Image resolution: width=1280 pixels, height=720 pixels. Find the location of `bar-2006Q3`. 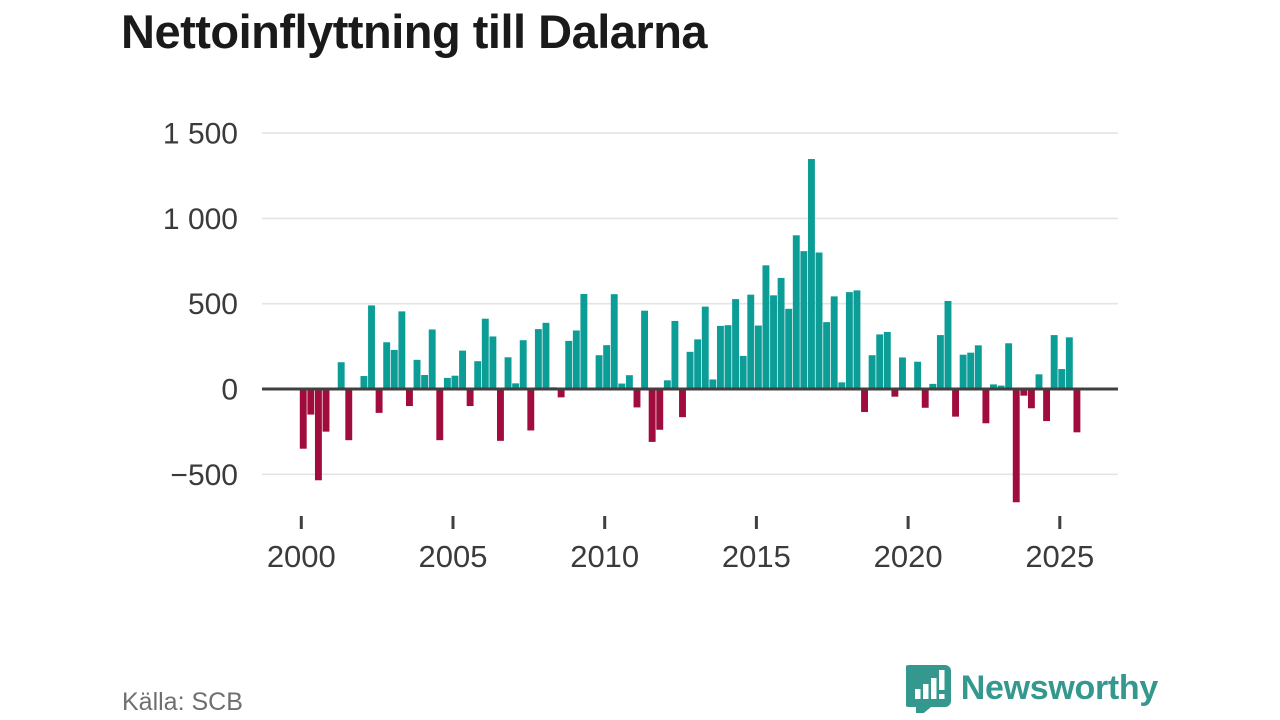

bar-2006Q3 is located at coordinates (500, 415).